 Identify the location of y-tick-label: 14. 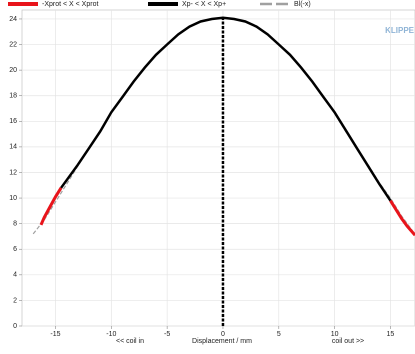
(13, 147).